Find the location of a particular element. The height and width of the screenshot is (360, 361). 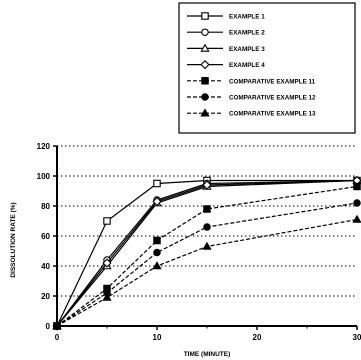

legend-label: EXAMPLE 4 is located at coordinates (247, 65).